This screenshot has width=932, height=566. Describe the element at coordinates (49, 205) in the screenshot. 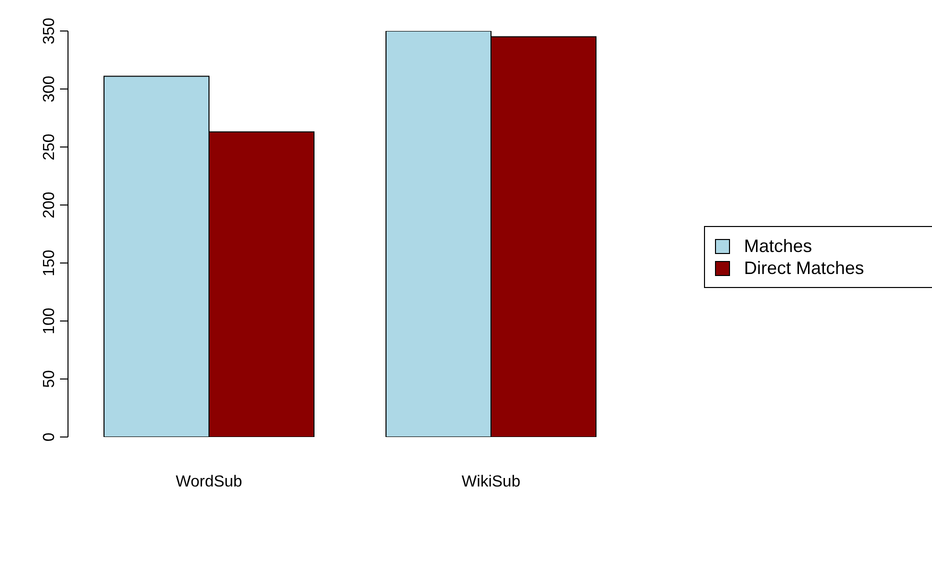

I see `y-tick-label: 200` at that location.